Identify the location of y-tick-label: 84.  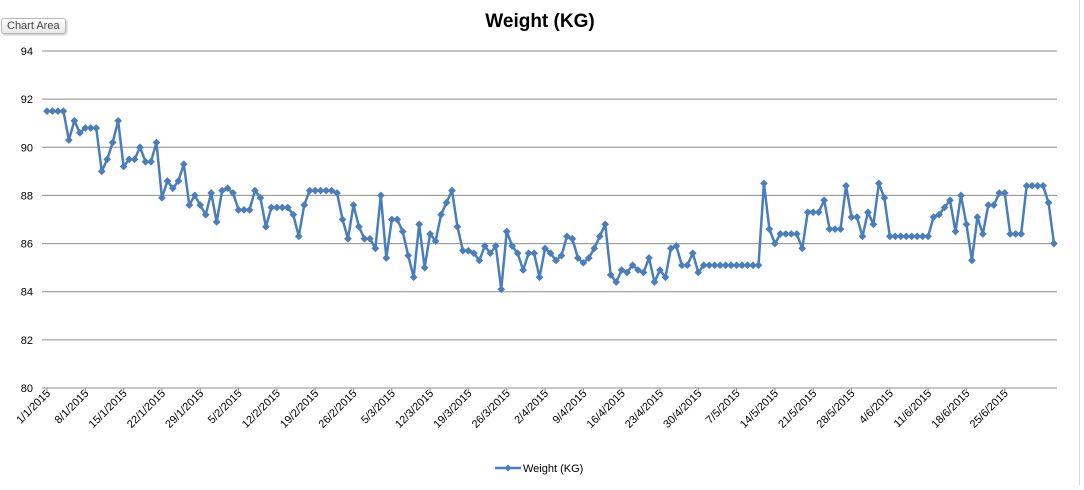
(27, 293).